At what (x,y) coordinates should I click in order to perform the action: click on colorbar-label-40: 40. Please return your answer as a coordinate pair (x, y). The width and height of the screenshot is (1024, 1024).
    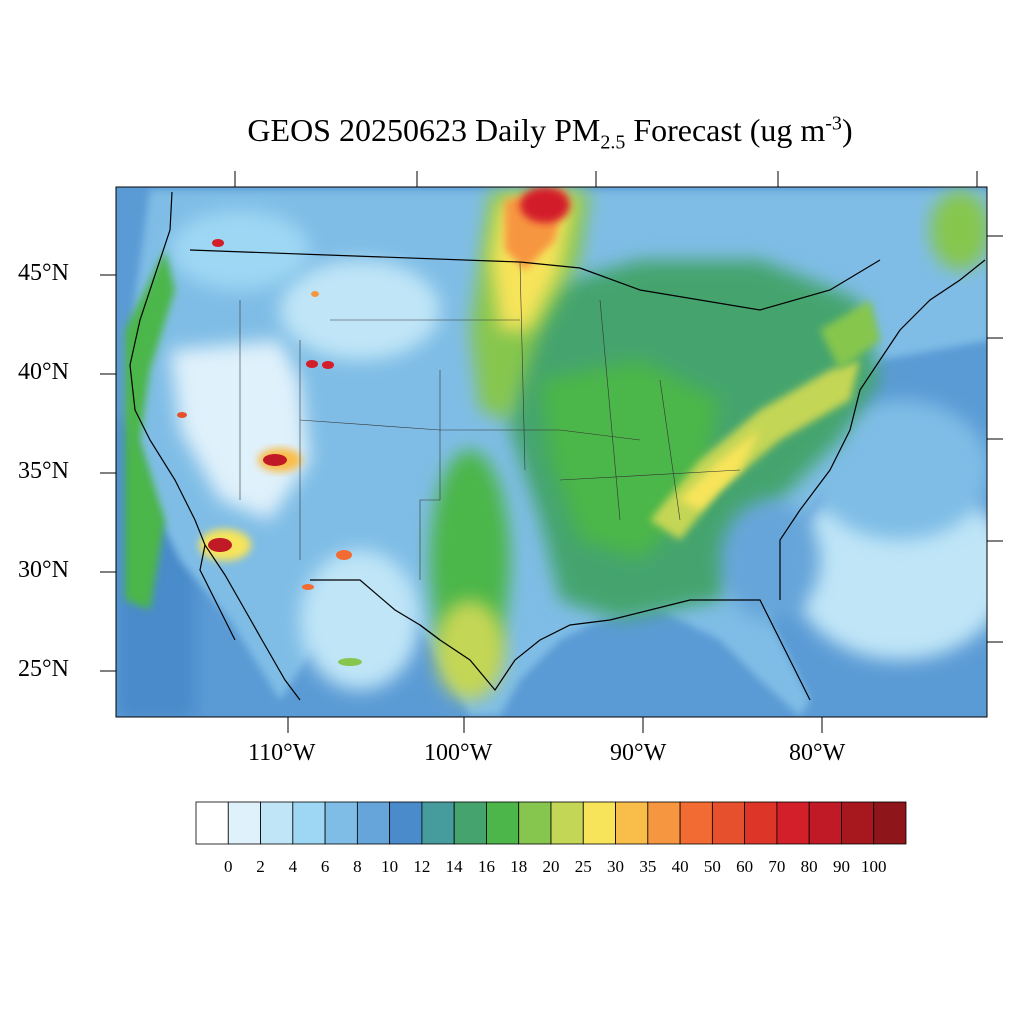
    Looking at the image, I should click on (680, 866).